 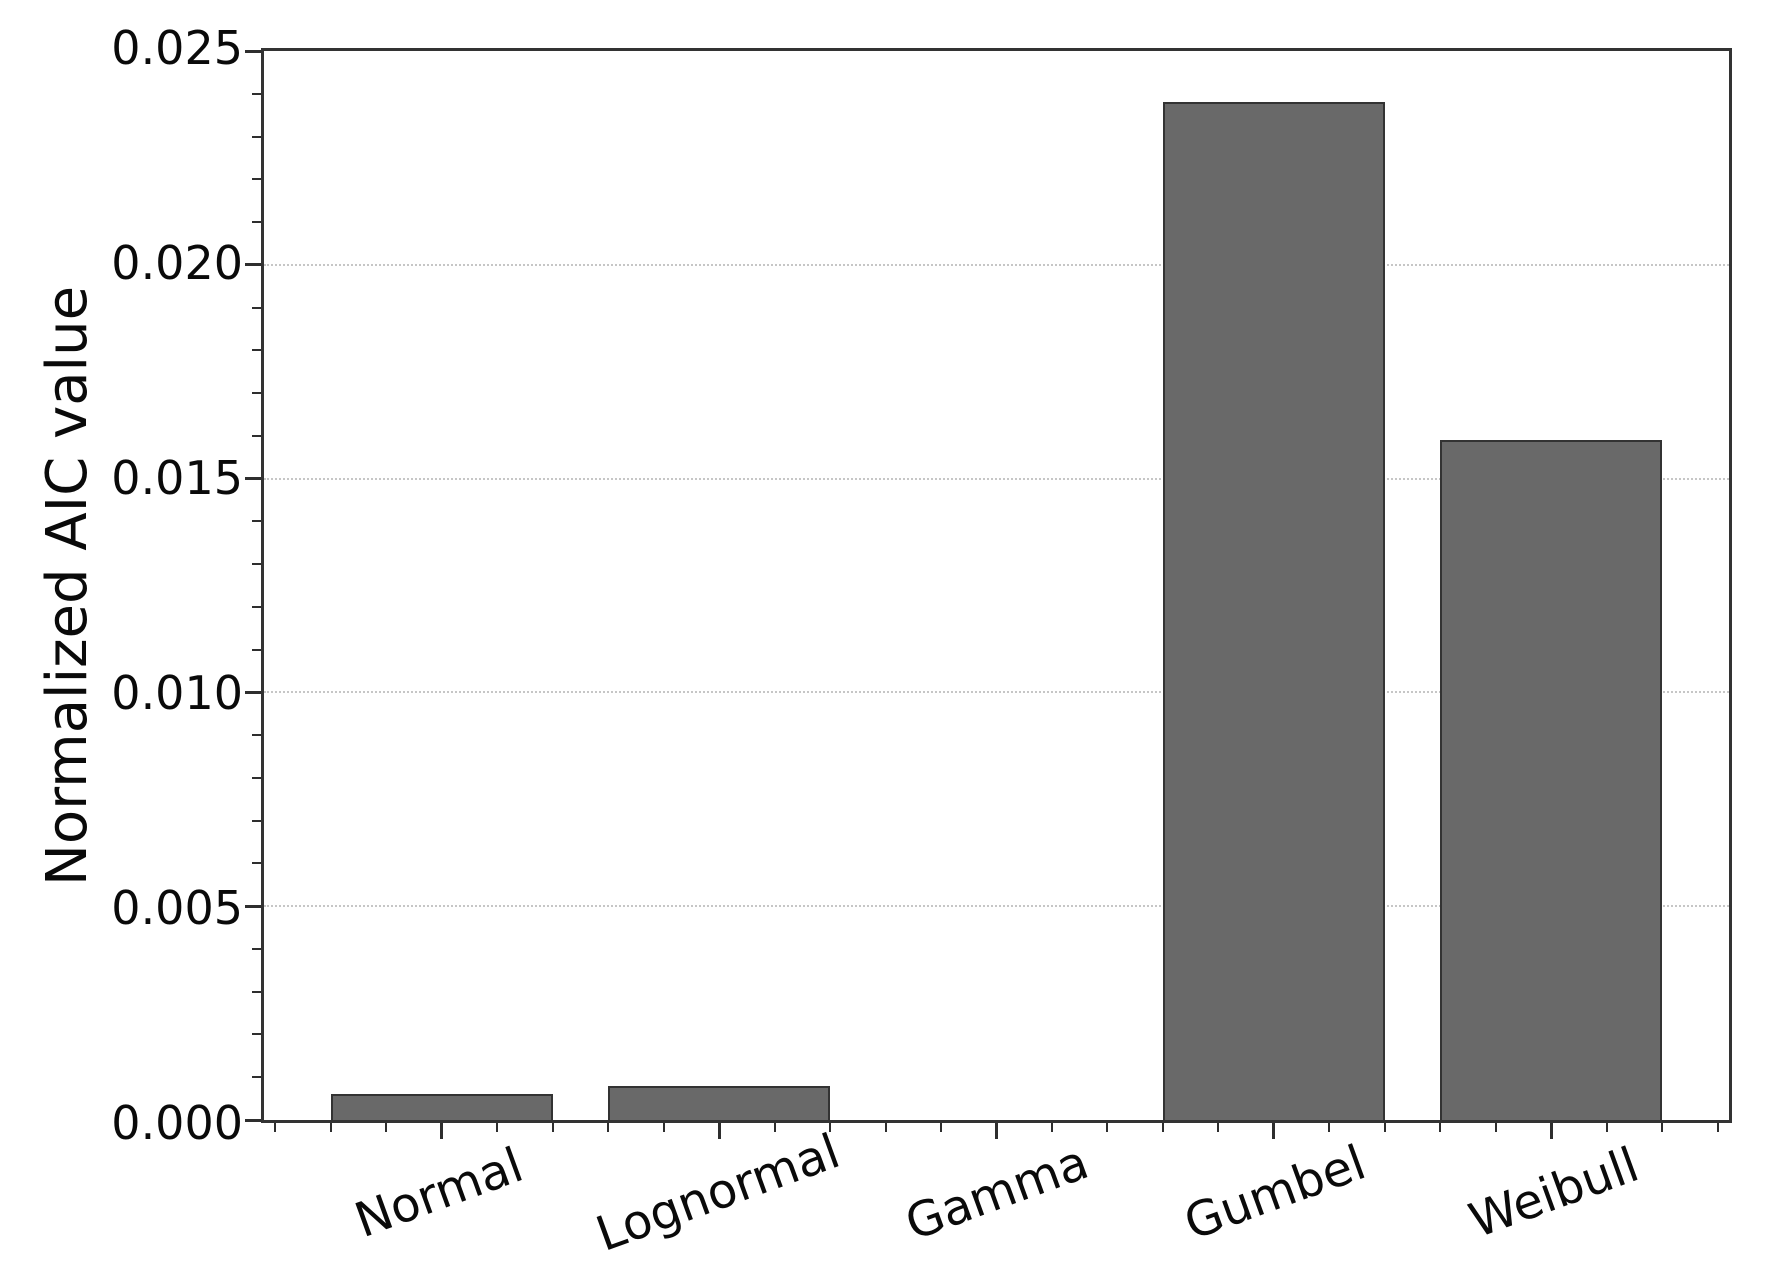 I want to click on x-tick-label: Lognormal, so click(x=718, y=1193).